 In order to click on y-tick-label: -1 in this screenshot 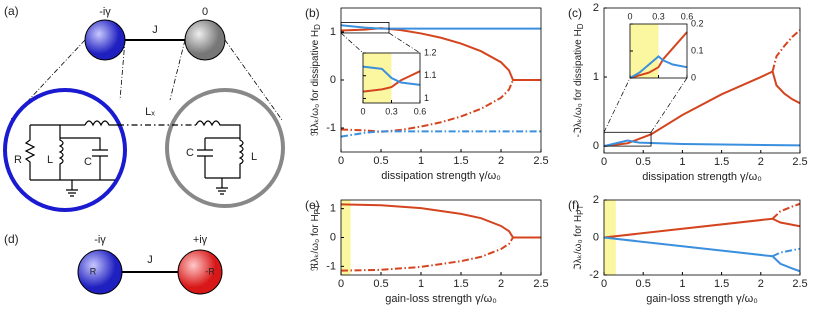, I will do `click(331, 266)`.